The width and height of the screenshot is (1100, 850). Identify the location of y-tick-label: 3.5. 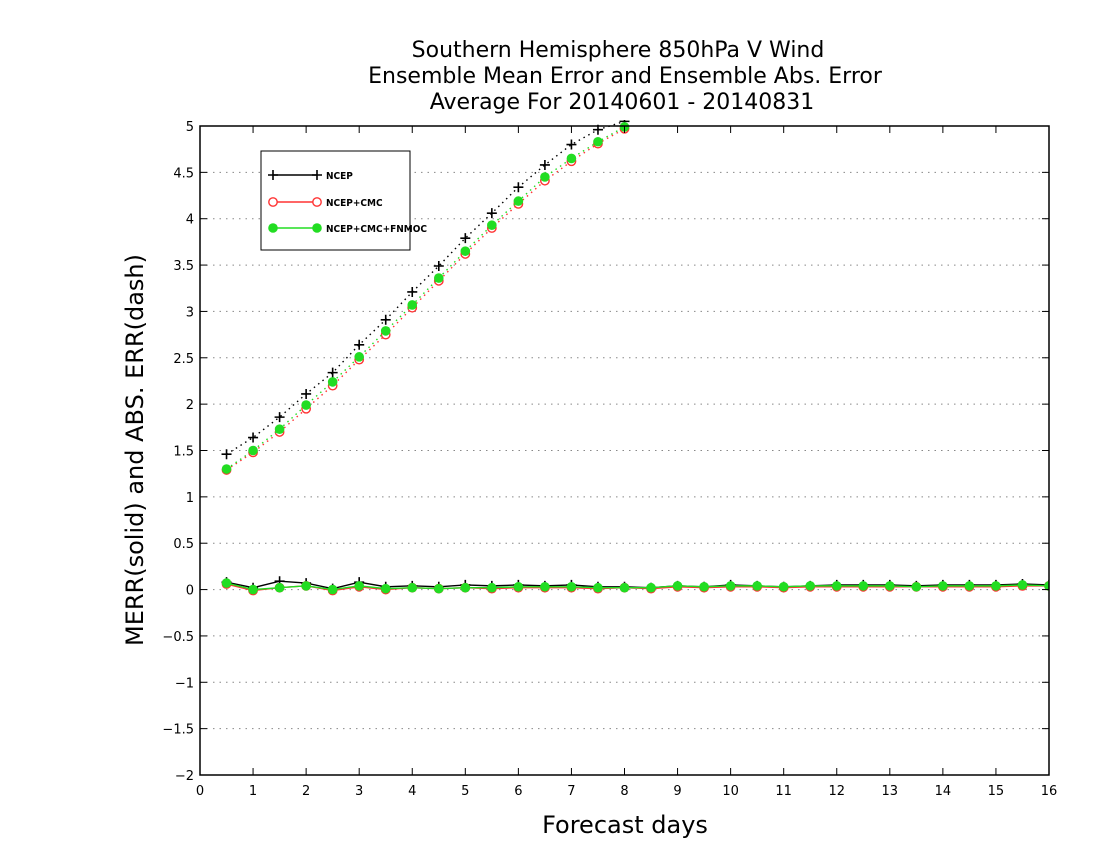
(183, 266).